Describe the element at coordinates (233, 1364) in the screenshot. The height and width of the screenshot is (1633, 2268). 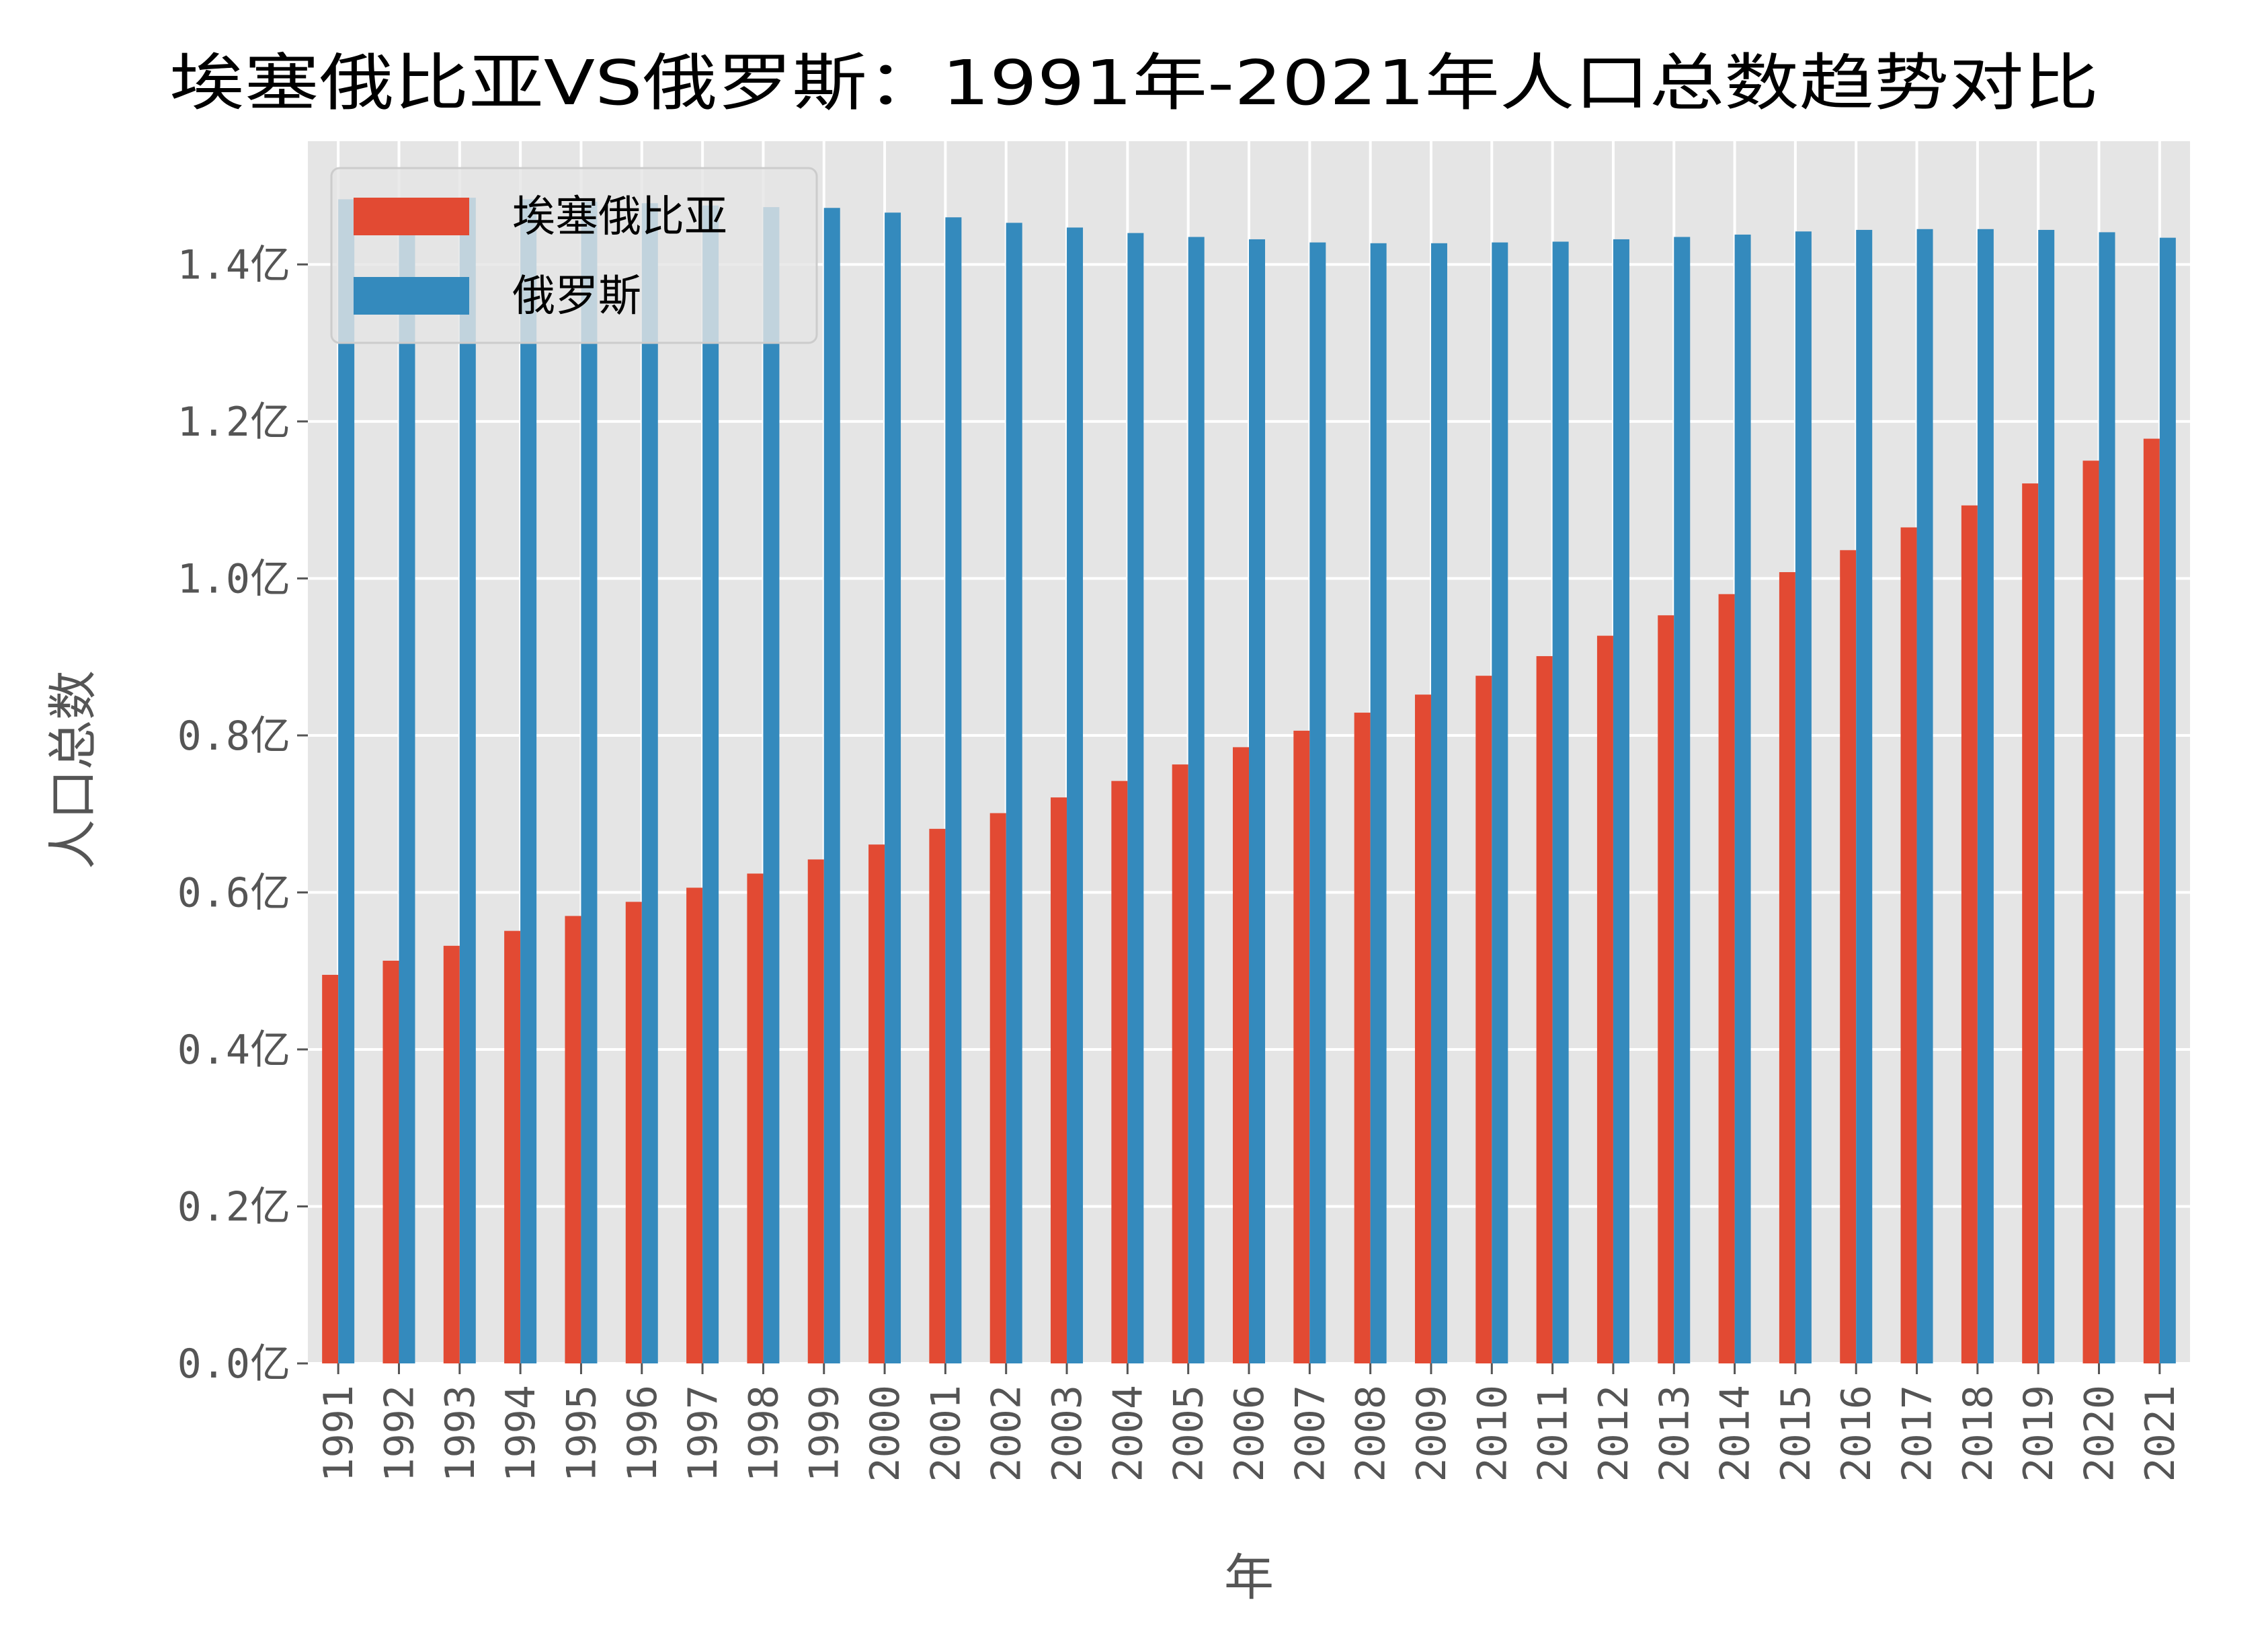
I see `y-tick-label: 0.0亿` at that location.